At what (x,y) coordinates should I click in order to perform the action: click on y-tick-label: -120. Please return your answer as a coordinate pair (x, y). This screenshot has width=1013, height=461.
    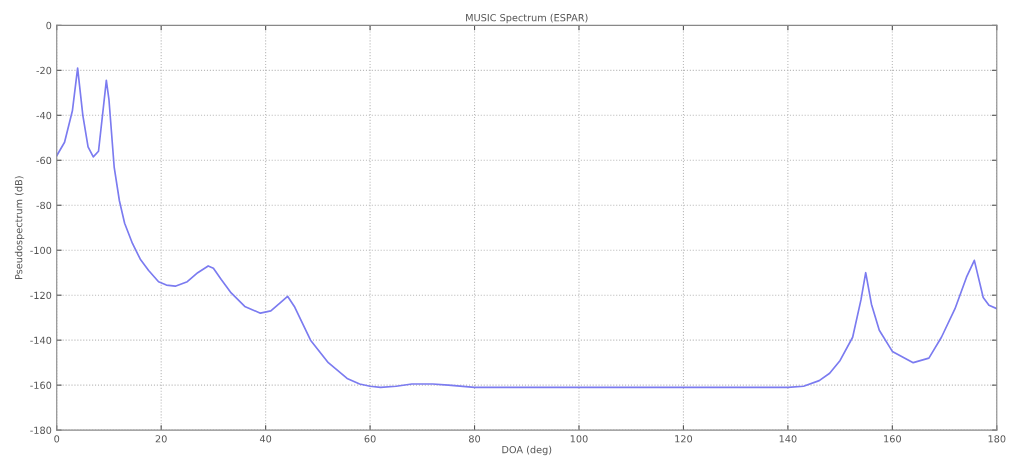
    Looking at the image, I should click on (41, 295).